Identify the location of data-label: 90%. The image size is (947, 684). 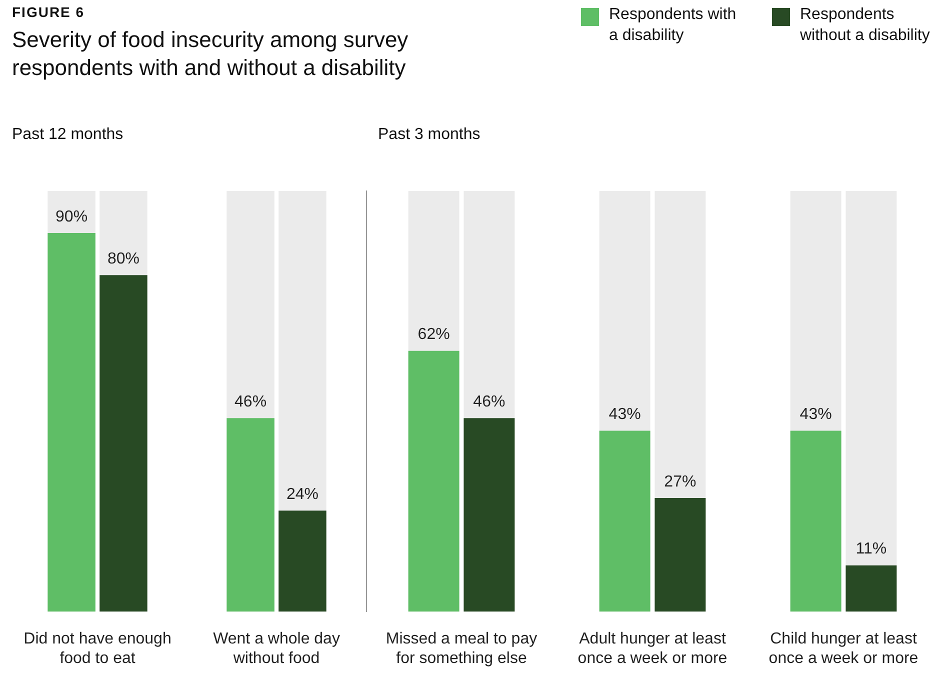
(72, 217).